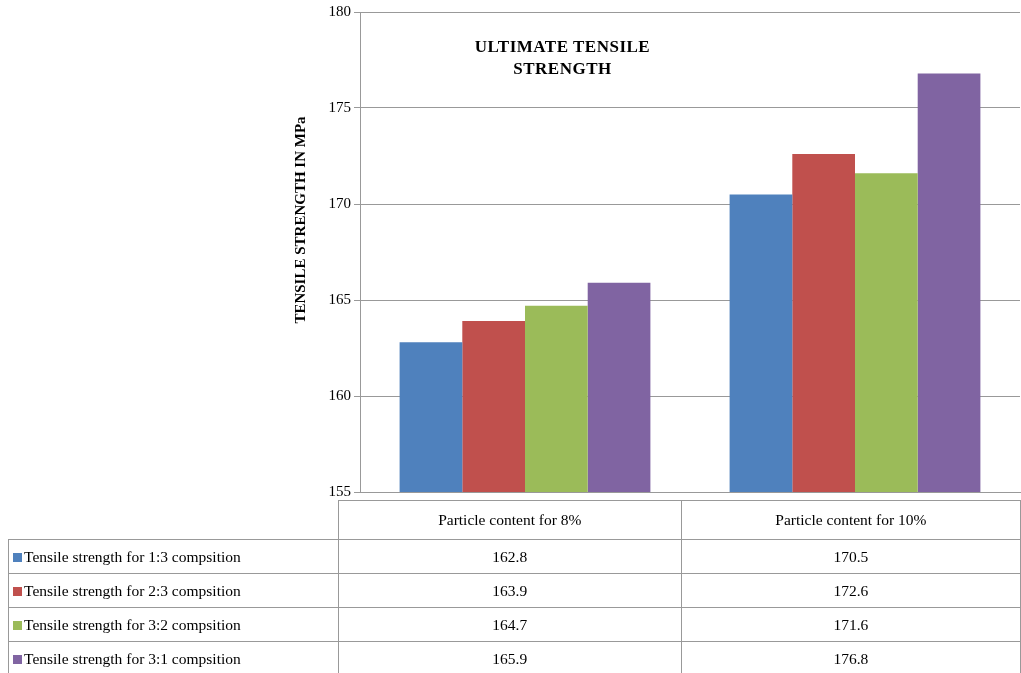  I want to click on x-tick-label: Particle content for 8%, so click(510, 520).